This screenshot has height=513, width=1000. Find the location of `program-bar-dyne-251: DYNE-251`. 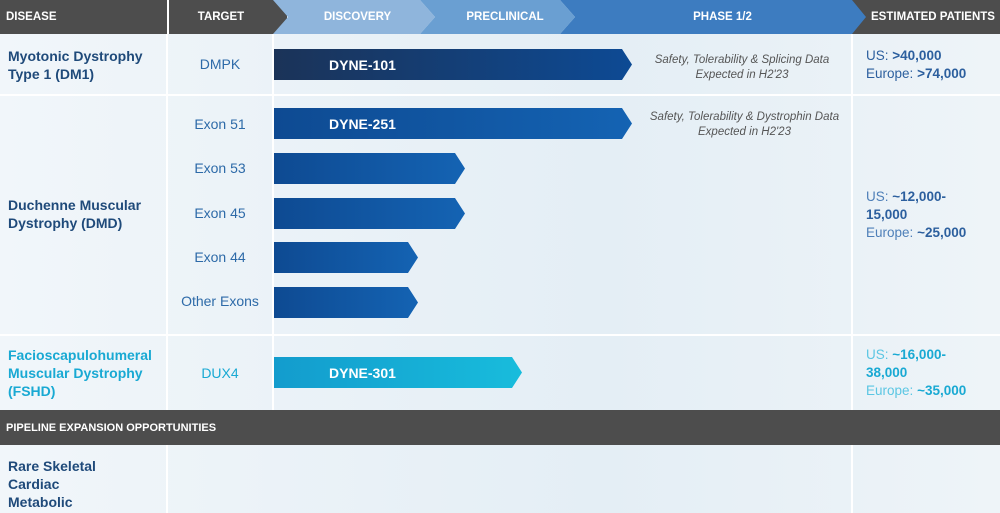

program-bar-dyne-251: DYNE-251 is located at coordinates (453, 123).